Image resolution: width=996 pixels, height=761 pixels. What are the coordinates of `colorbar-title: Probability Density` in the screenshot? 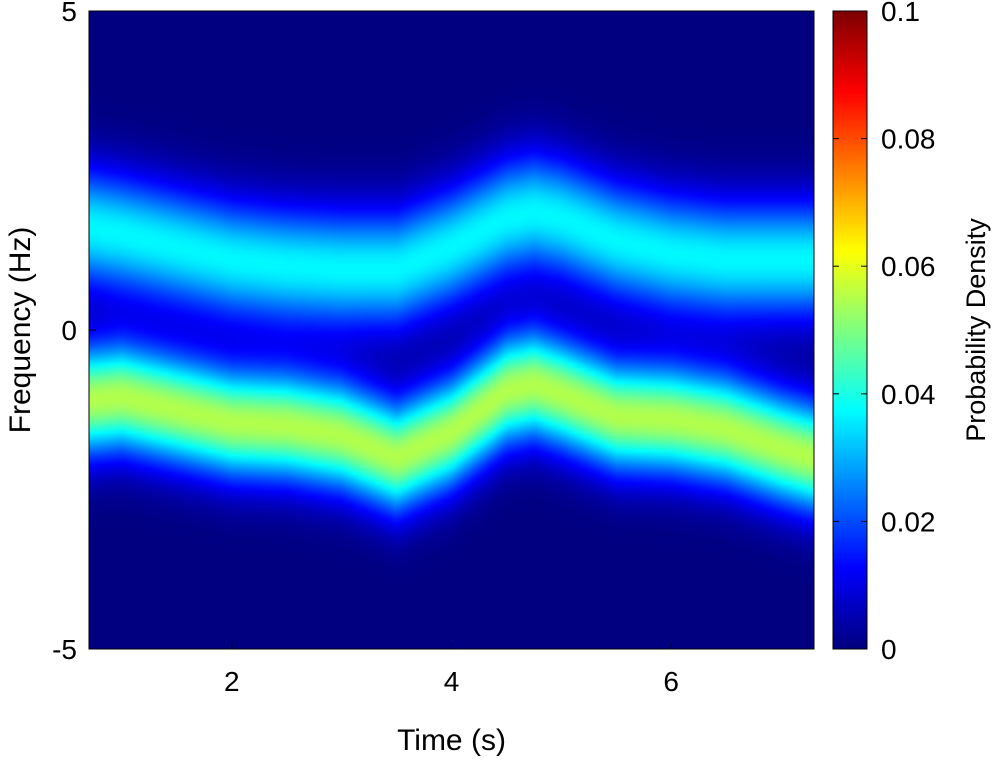 It's located at (976, 330).